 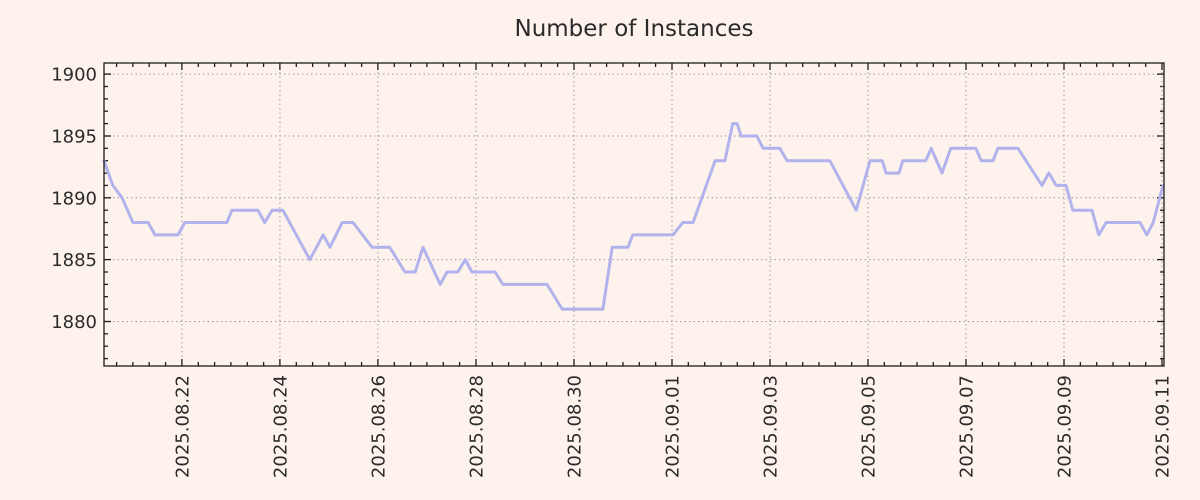 I want to click on y-tick-label: 1890, so click(x=74, y=198).